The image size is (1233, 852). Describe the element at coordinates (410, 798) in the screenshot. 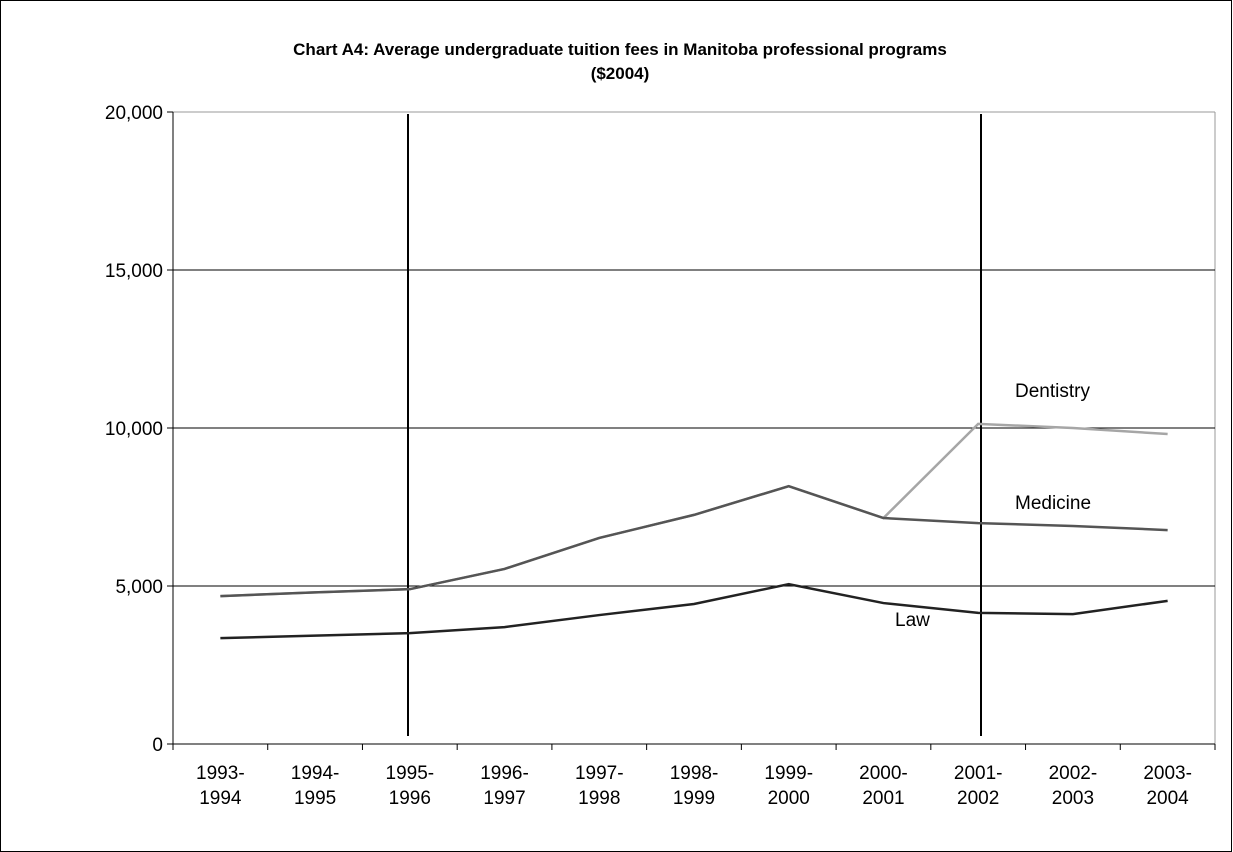

I see `x-tick-label-line: 1996` at that location.